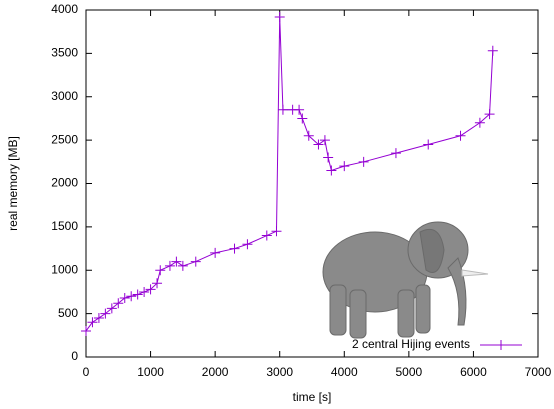  What do you see at coordinates (409, 372) in the screenshot?
I see `x-tick-label: 5000` at bounding box center [409, 372].